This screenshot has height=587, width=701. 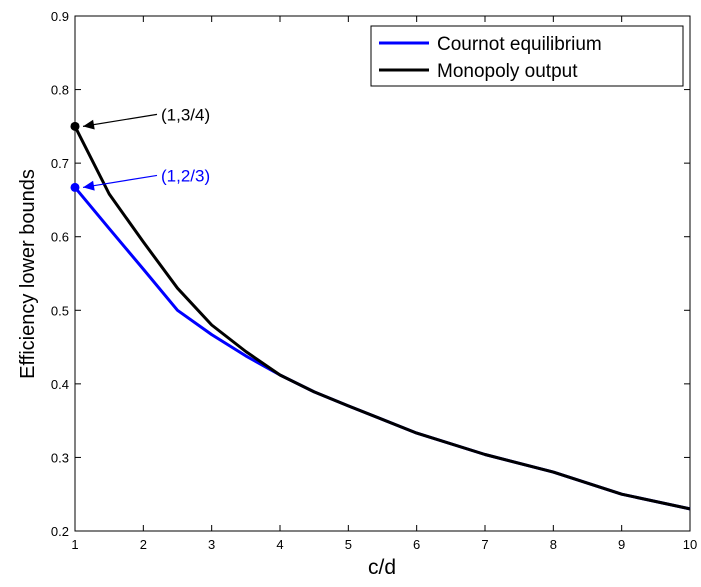 What do you see at coordinates (690, 544) in the screenshot?
I see `x-tick-label: 10` at bounding box center [690, 544].